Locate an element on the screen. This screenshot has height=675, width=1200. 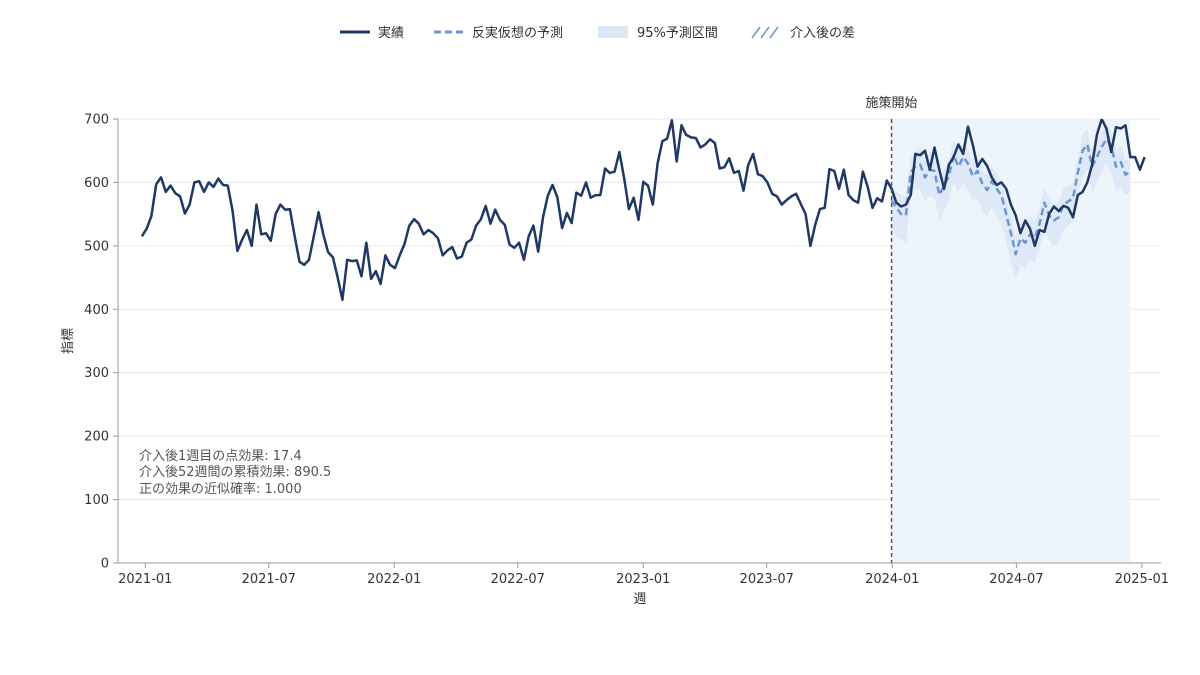
legend-effect-swatch is located at coordinates (765, 32).